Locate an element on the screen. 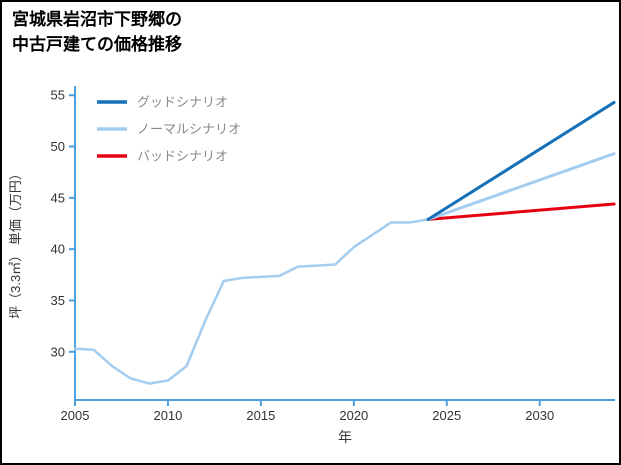  series-line-バッドシナリオ is located at coordinates (521, 211).